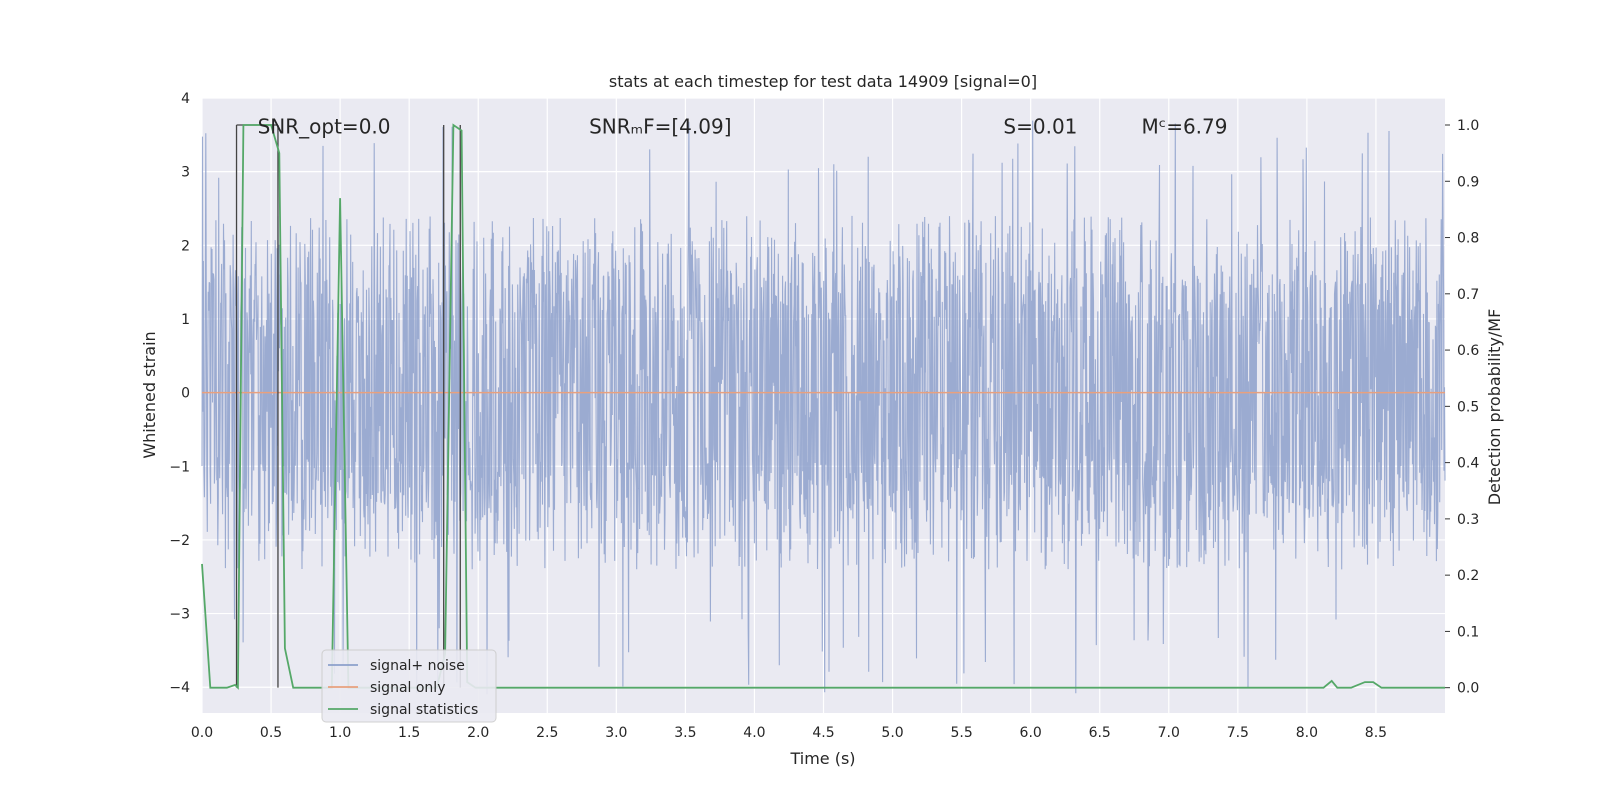 The image size is (1600, 800). What do you see at coordinates (179, 688) in the screenshot?
I see `y-tick-label: −4` at bounding box center [179, 688].